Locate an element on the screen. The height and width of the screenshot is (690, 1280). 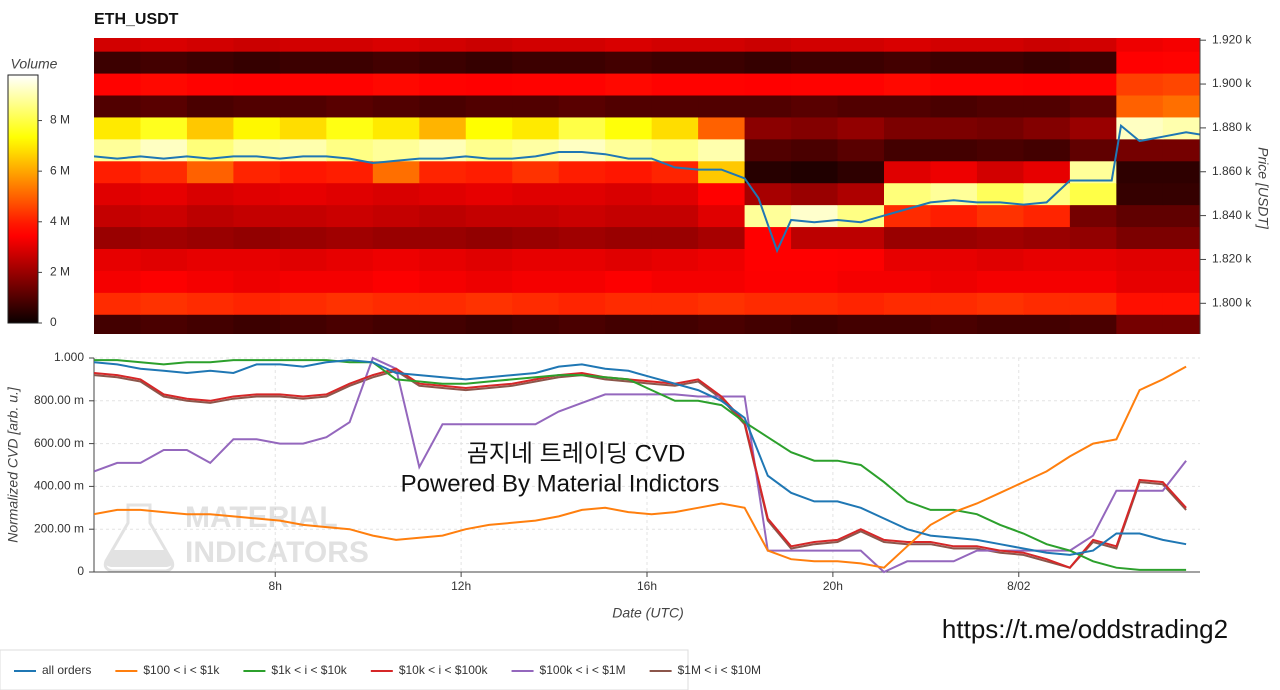
y-tick-label: 0 is located at coordinates (80, 571).